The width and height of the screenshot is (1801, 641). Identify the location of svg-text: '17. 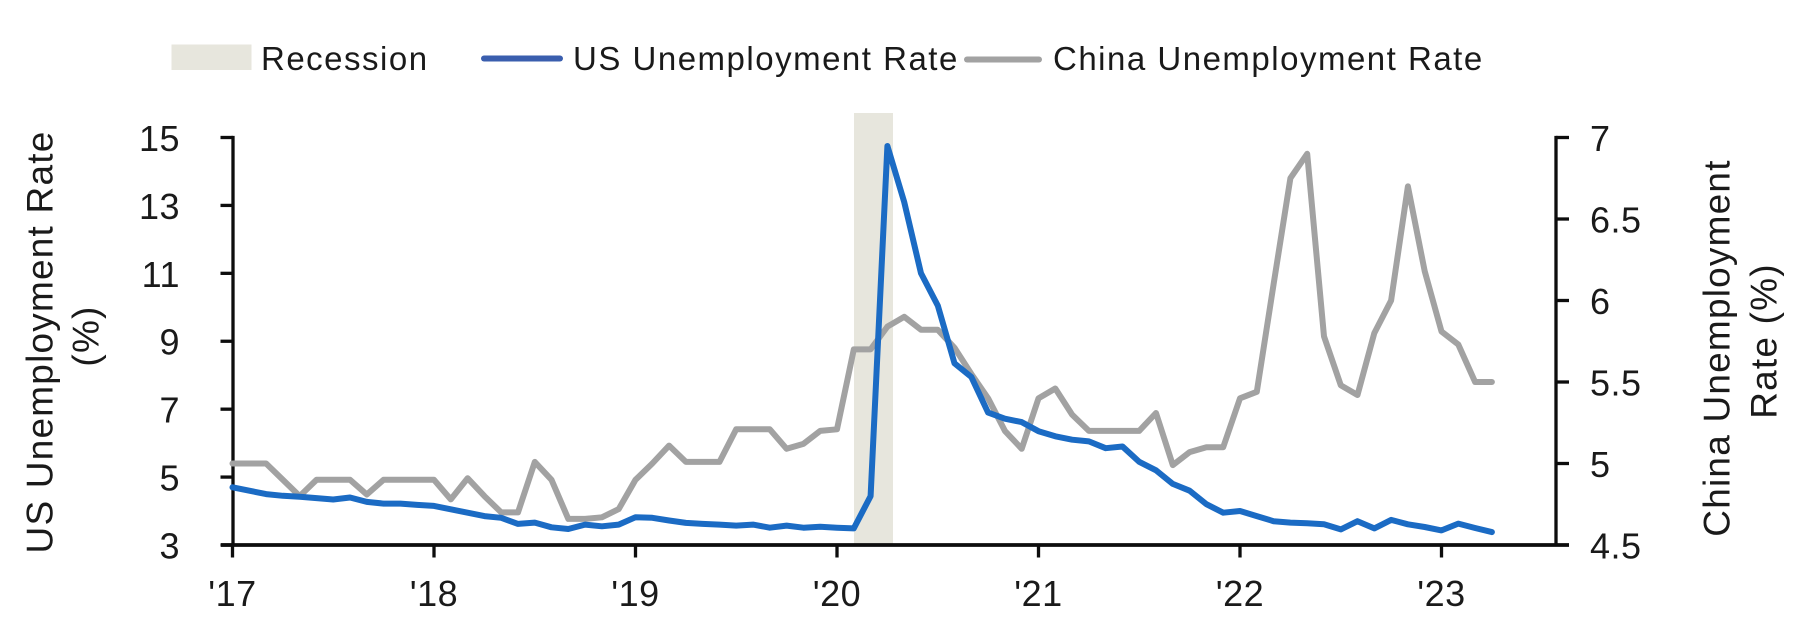
(232, 593).